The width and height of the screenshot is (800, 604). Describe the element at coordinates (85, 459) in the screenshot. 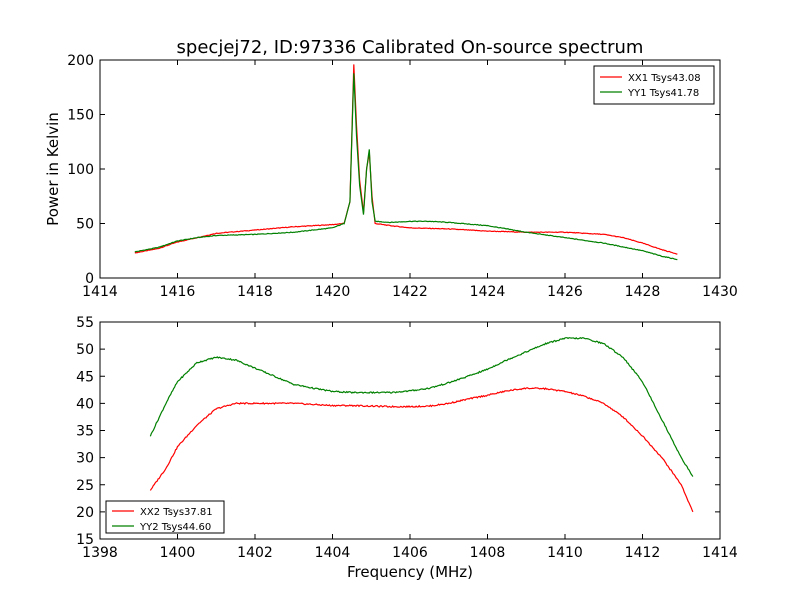

I see `y-tick-label: 30` at that location.